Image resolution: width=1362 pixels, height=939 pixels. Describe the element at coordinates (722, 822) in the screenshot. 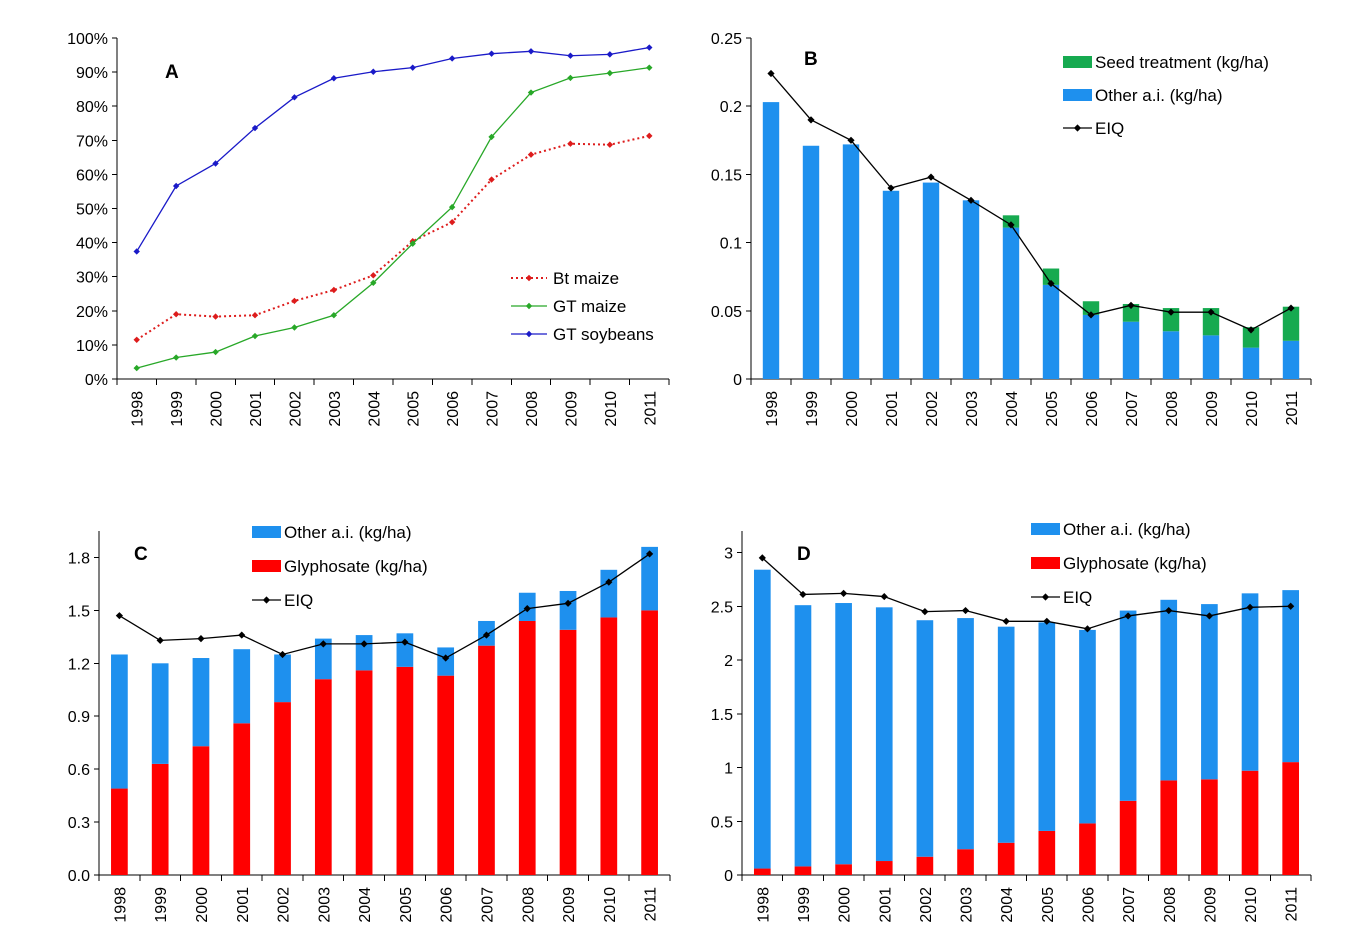

I see `y-tick-label: 0.5` at that location.